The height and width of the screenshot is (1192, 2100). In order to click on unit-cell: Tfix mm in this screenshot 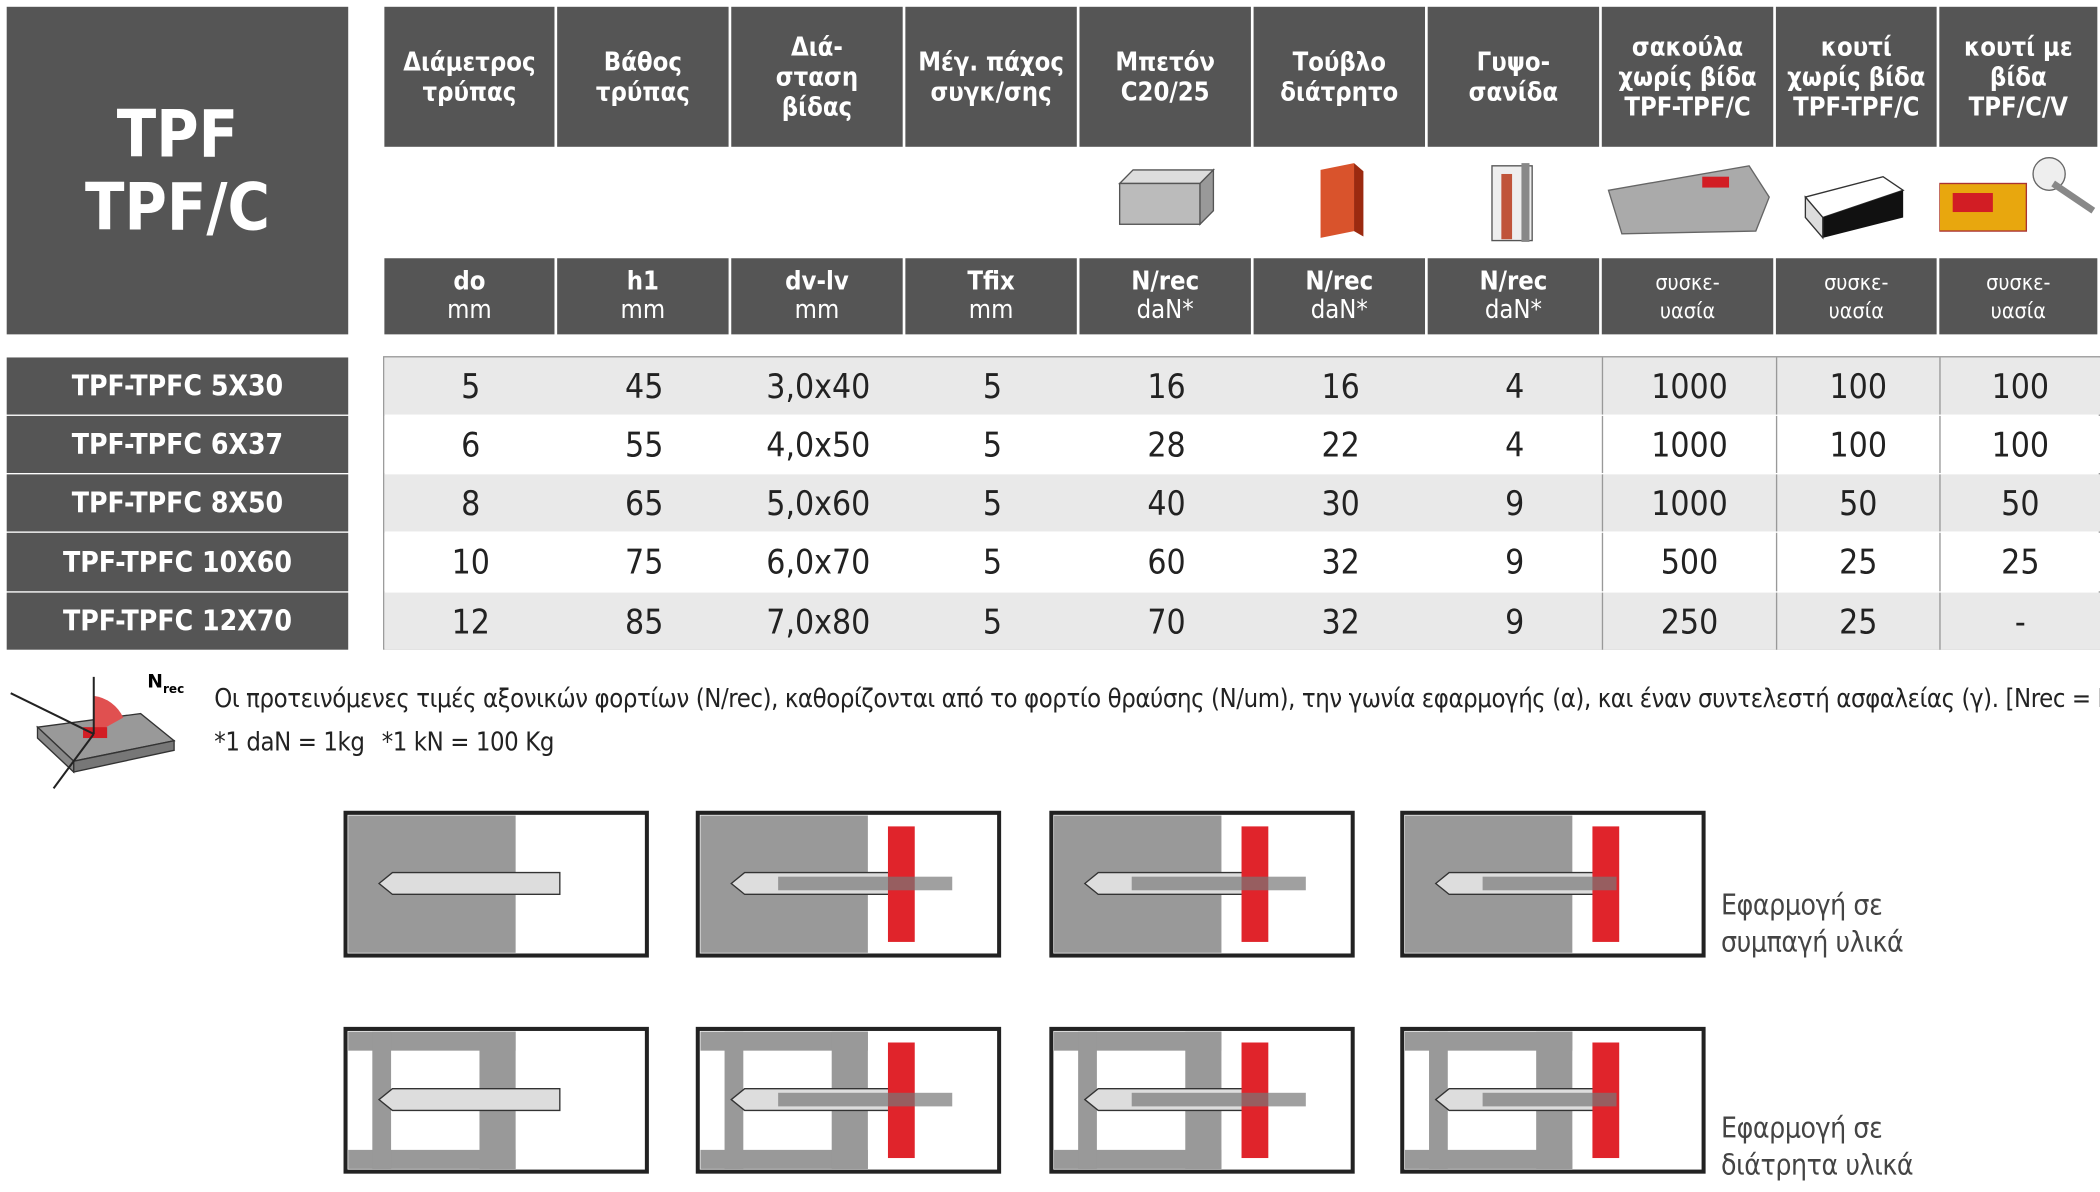, I will do `click(991, 296)`.